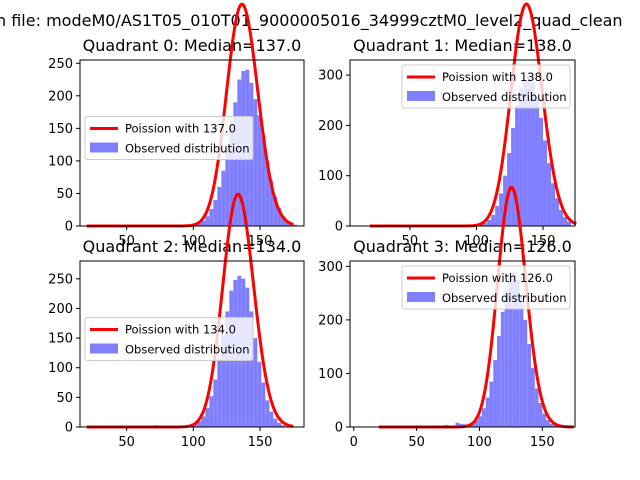  What do you see at coordinates (497, 278) in the screenshot?
I see `legend-fit-label: Poission with 126.0` at bounding box center [497, 278].